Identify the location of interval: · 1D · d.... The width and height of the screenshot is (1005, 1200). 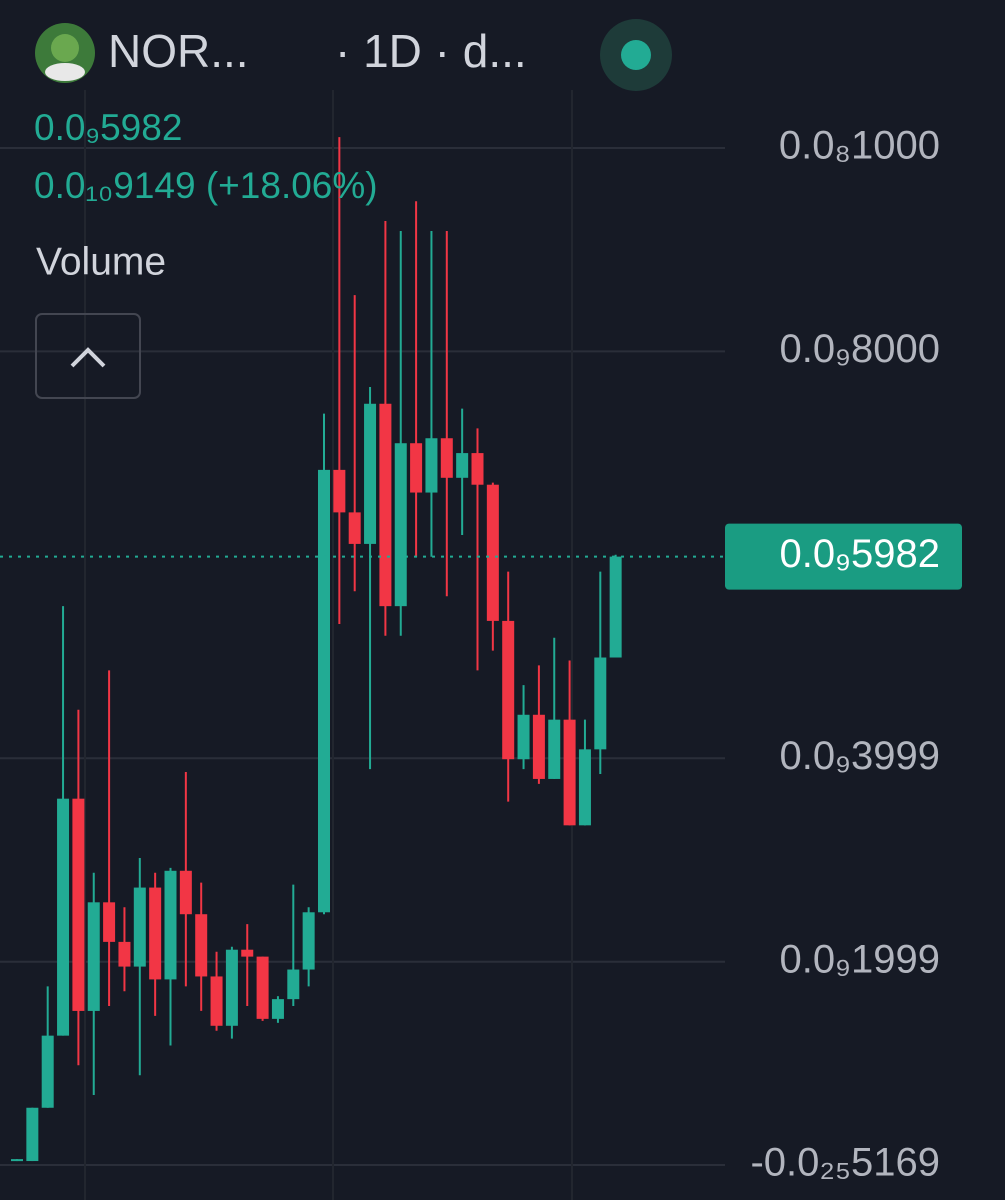
(431, 51).